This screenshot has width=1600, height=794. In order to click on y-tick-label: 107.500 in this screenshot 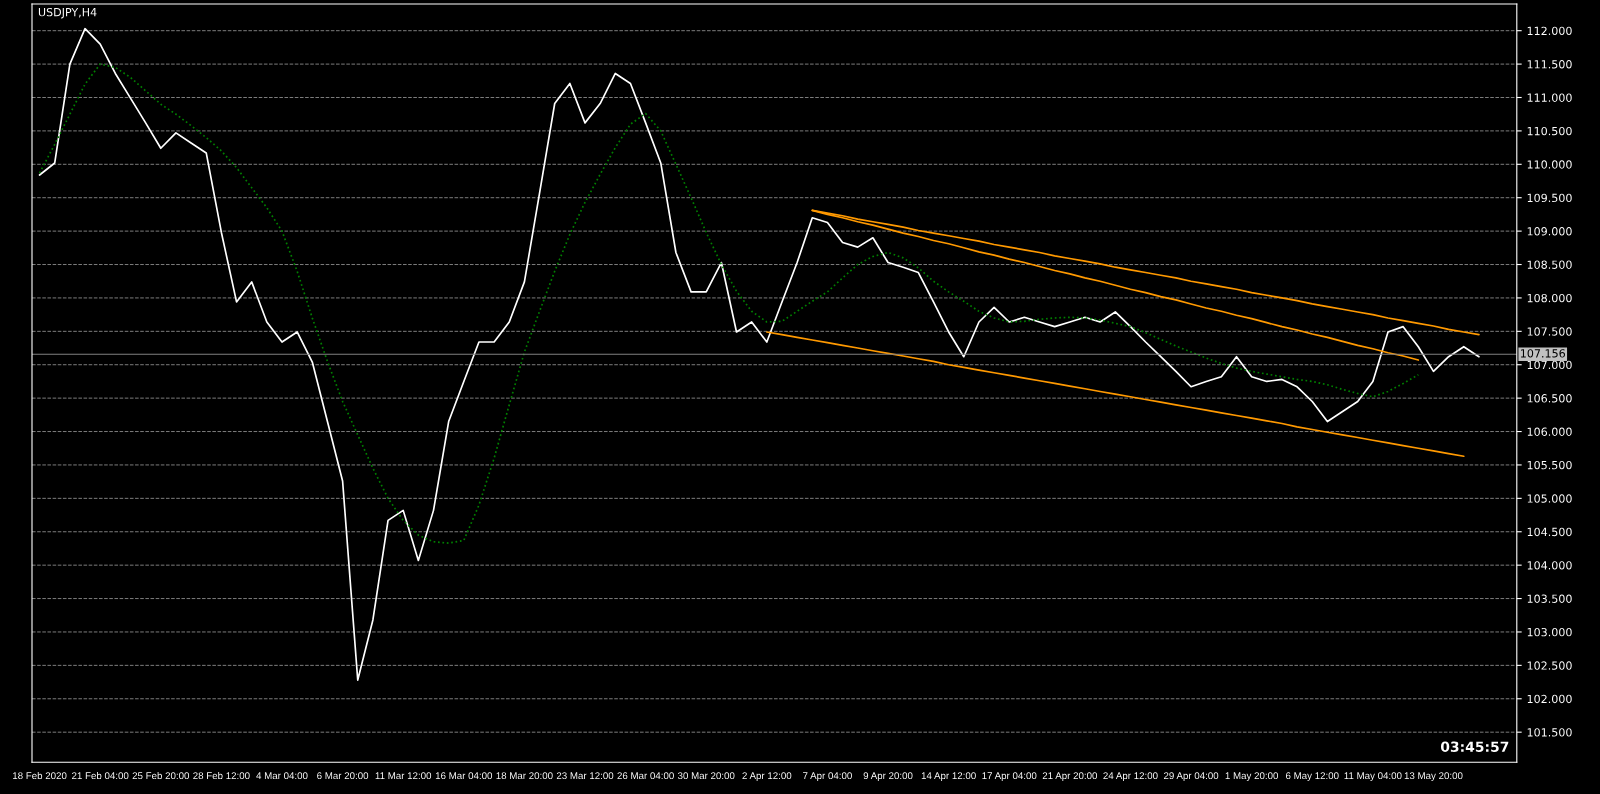, I will do `click(1549, 331)`.